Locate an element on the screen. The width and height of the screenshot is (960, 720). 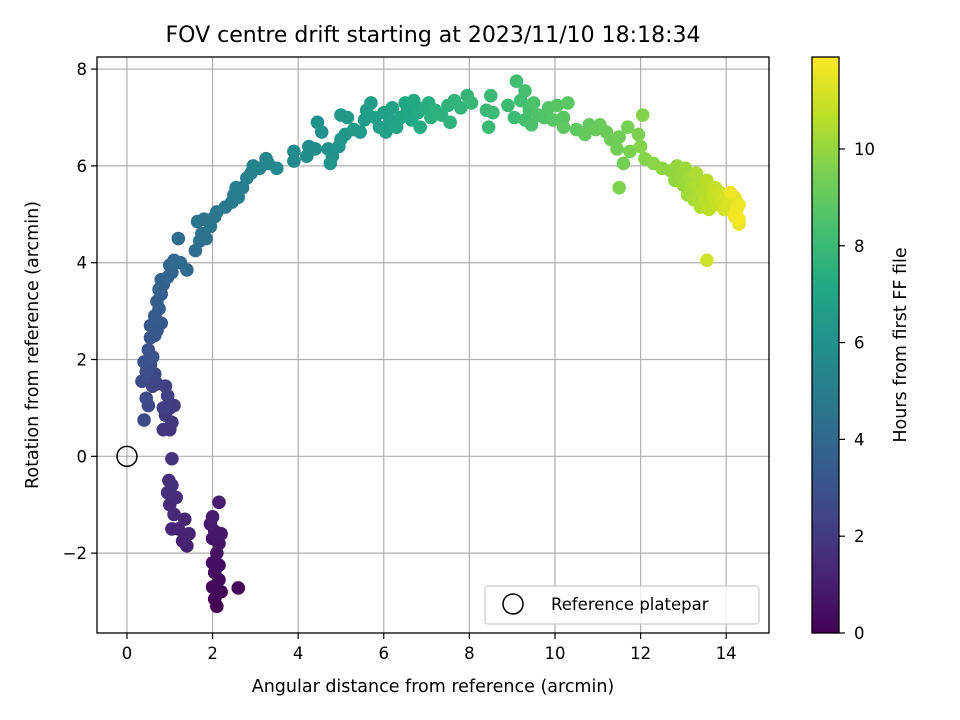
colorbar-label: Hours from first FF file is located at coordinates (901, 344).